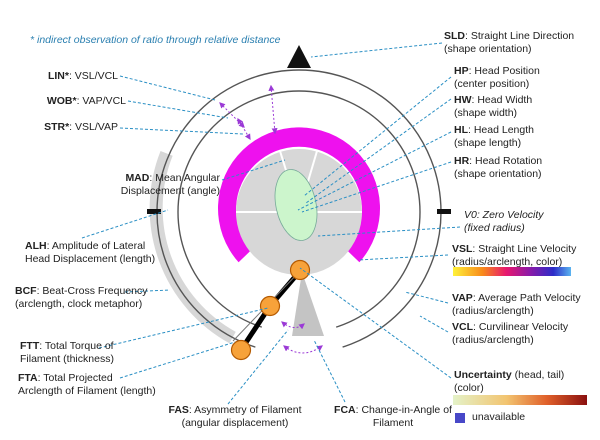 This screenshot has height=440, width=600. Describe the element at coordinates (493, 310) in the screenshot. I see `vap-line2-text: (radius/arclength)` at that location.